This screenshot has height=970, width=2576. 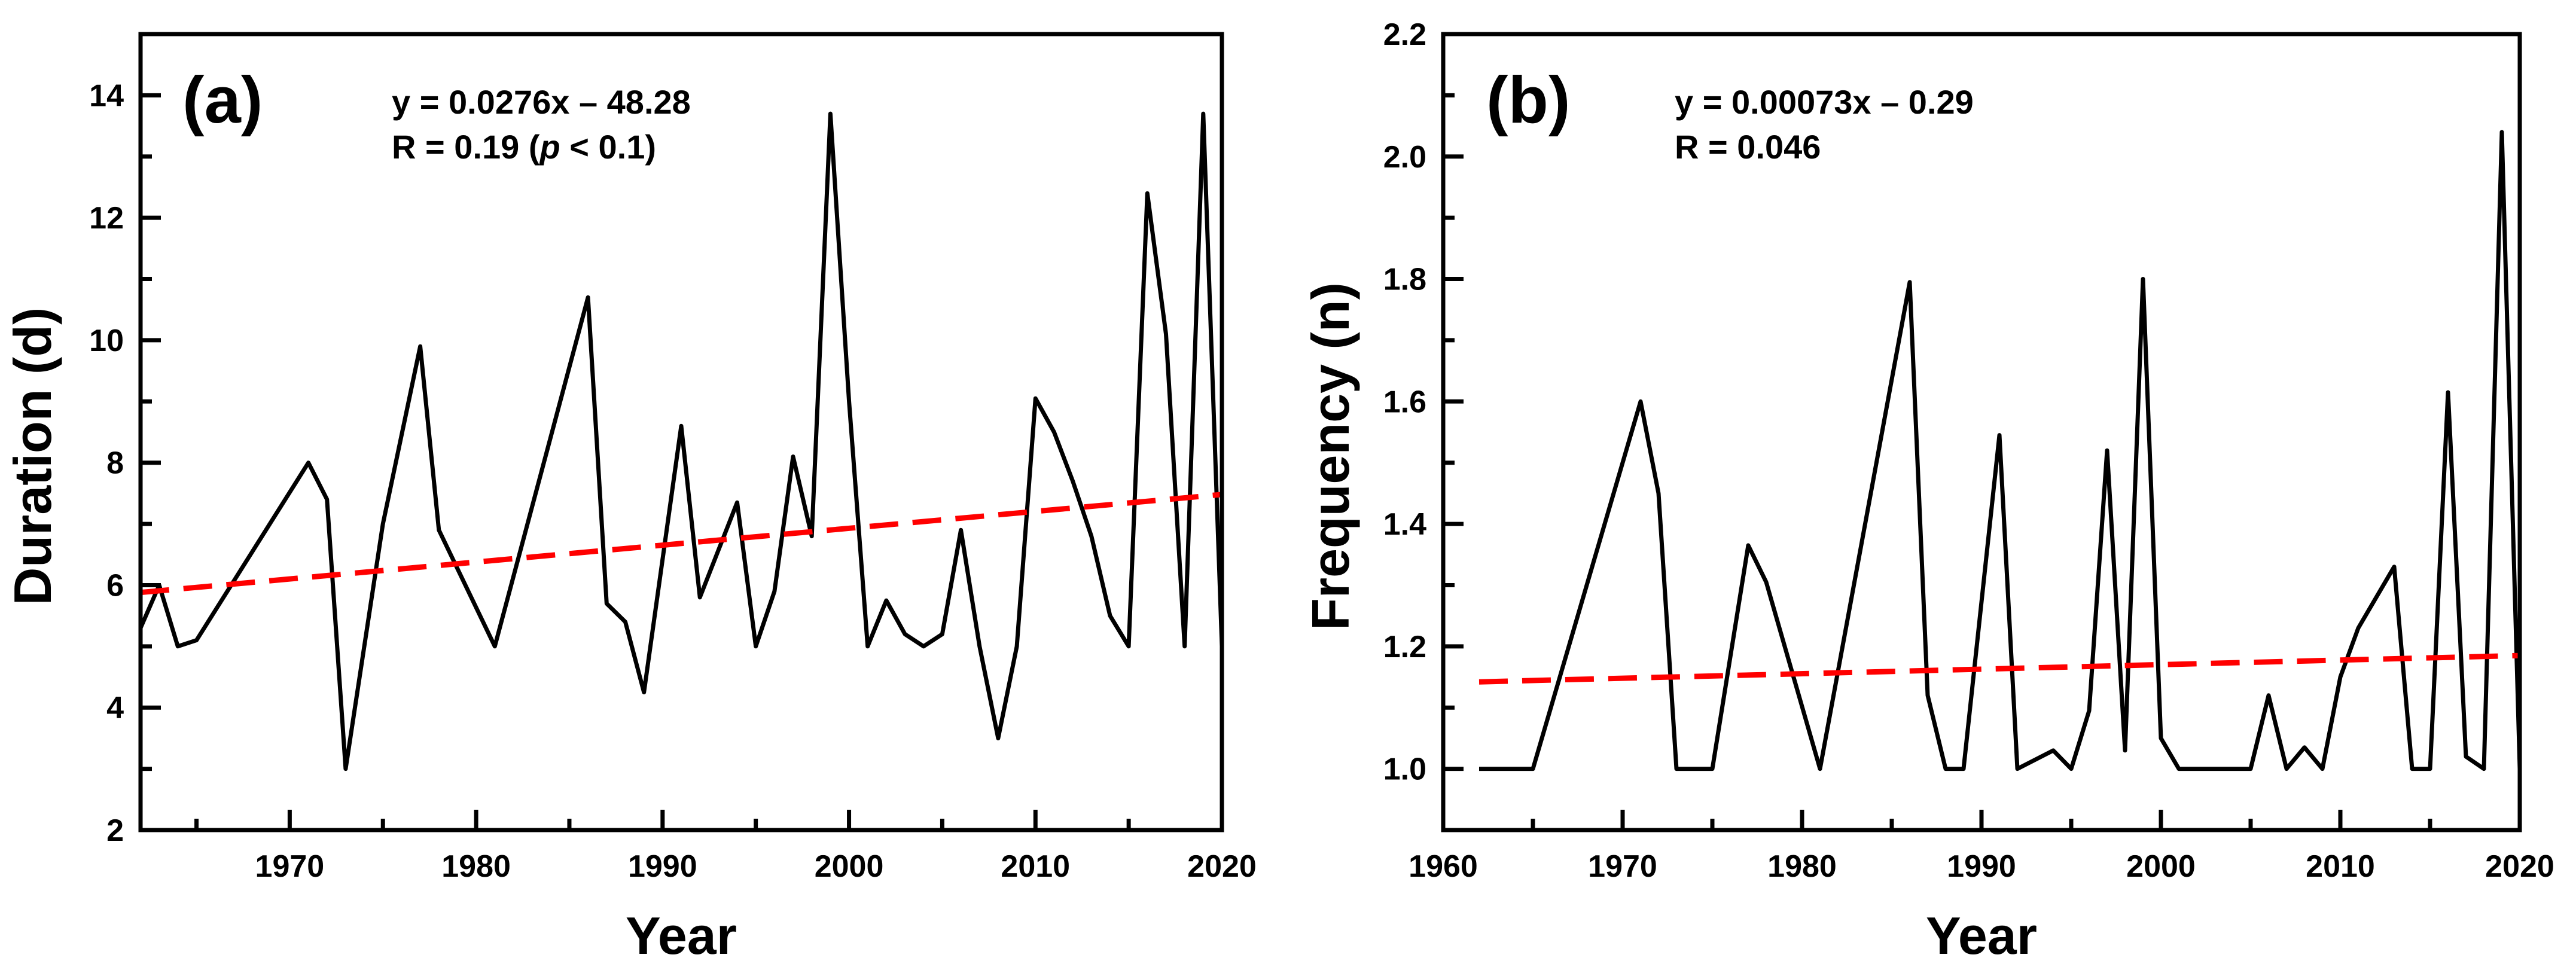 I want to click on panel-a-x-axis-title: Year, so click(x=682, y=935).